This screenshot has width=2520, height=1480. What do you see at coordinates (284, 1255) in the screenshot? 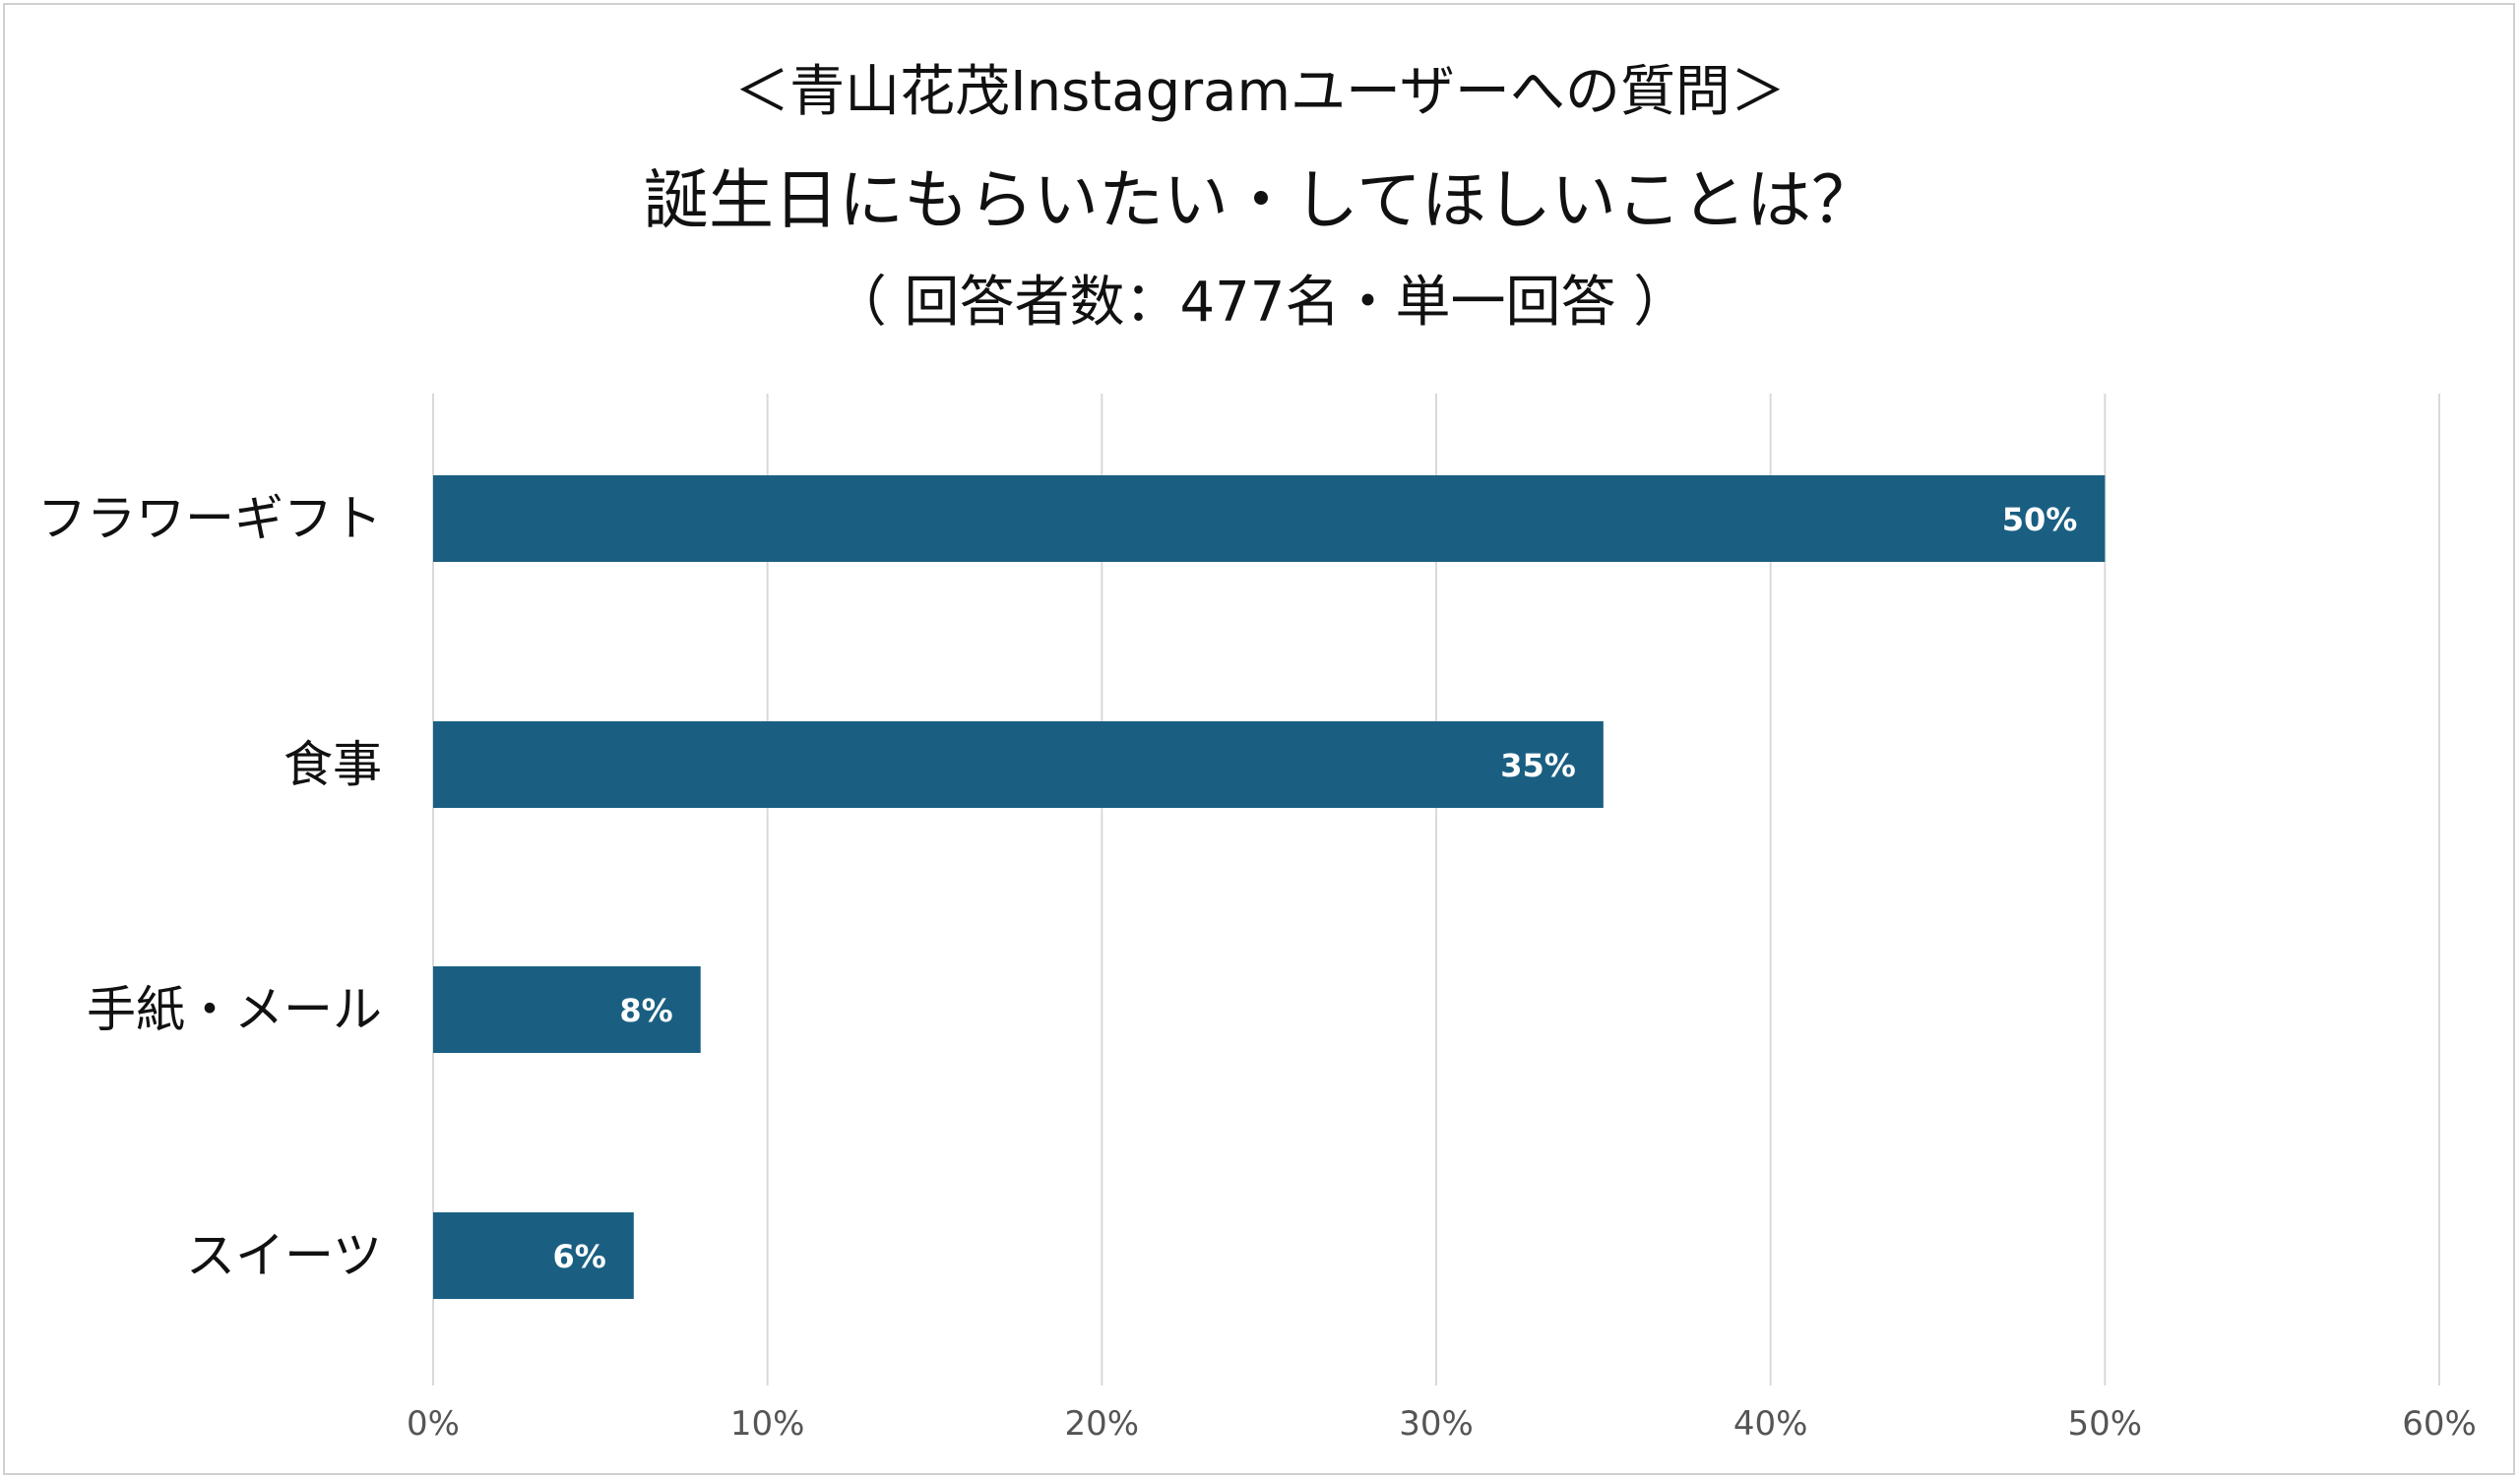
I see `category-label: スイーツ` at bounding box center [284, 1255].